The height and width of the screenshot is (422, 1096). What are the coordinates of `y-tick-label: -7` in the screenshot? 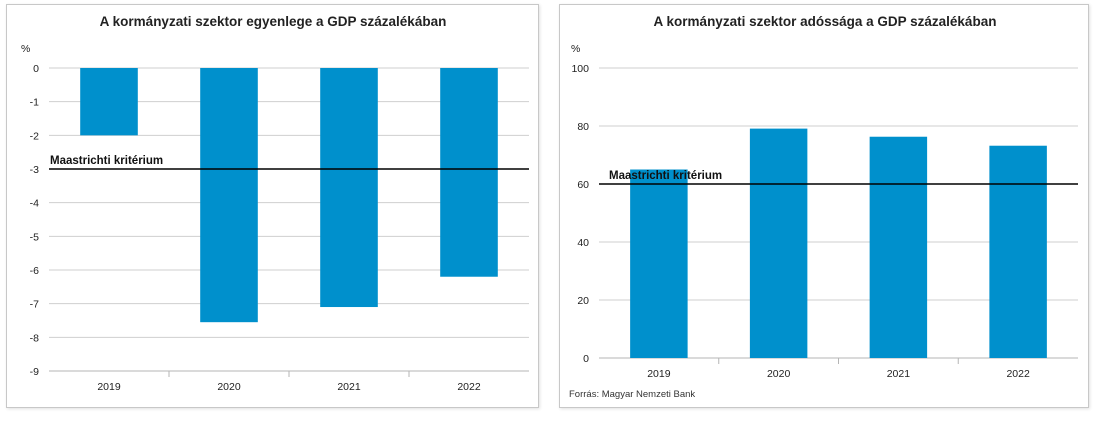 It's located at (34, 305).